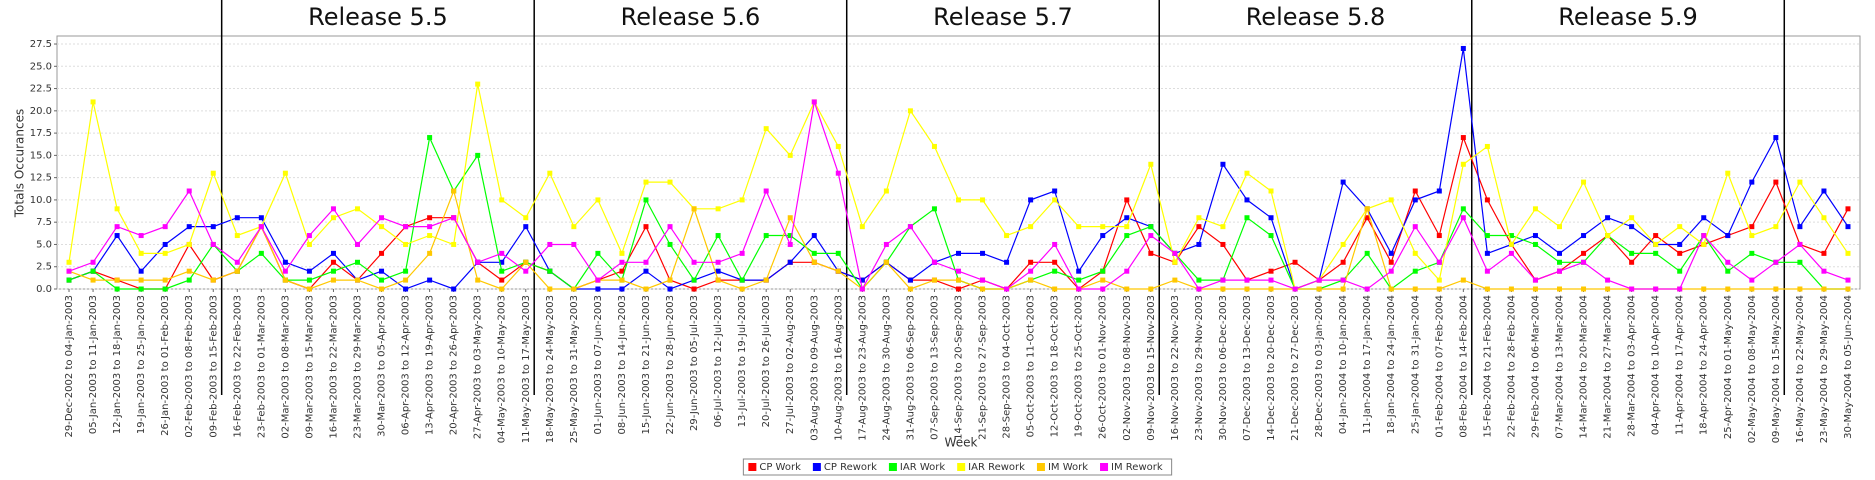  What do you see at coordinates (1776, 369) in the screenshot?
I see `x-tick-label: 09-May-2004 to 15-May-2004` at bounding box center [1776, 369].